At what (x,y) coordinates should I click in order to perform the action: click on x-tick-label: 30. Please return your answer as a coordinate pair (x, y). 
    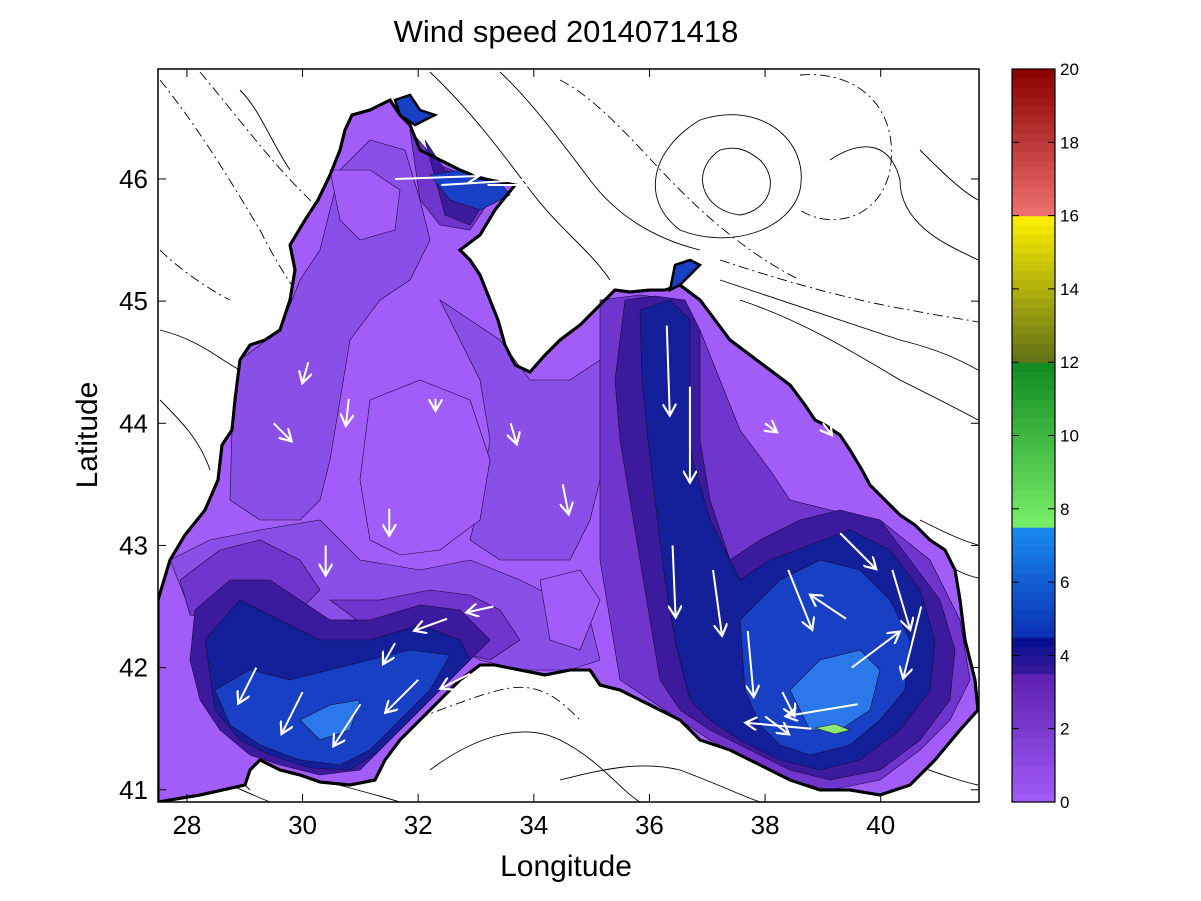
    Looking at the image, I should click on (302, 825).